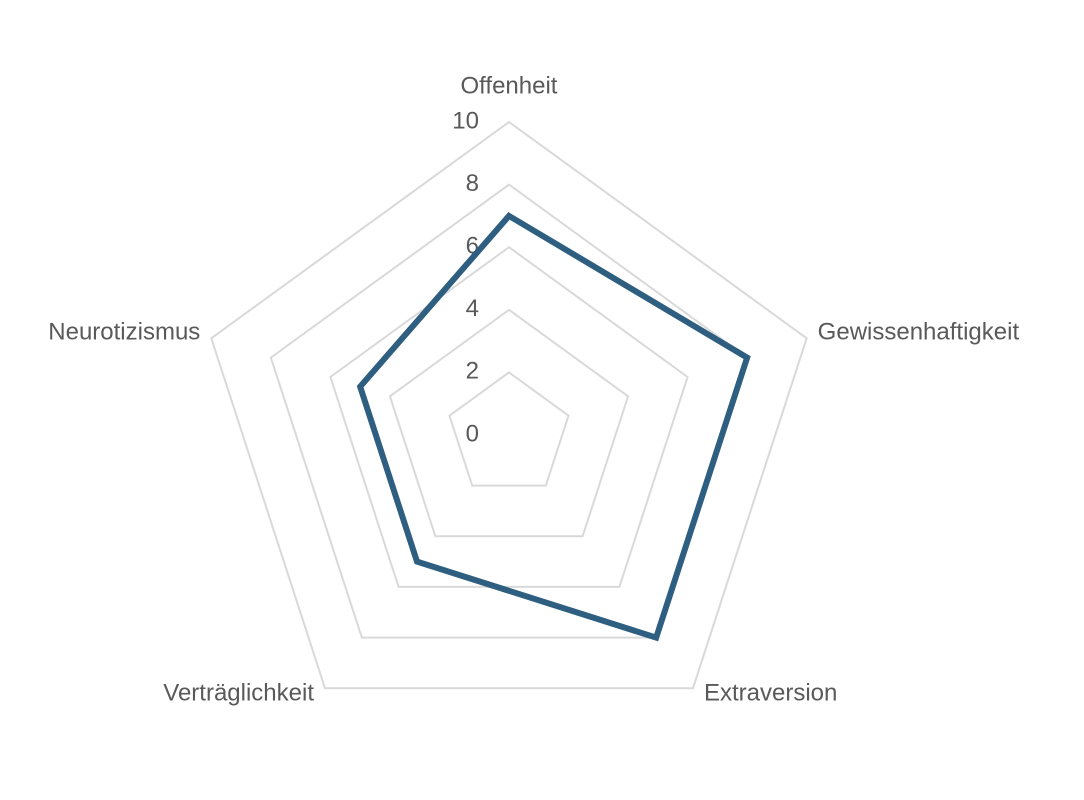 This screenshot has width=1084, height=800. Describe the element at coordinates (472, 371) in the screenshot. I see `r-tick-label: 2` at that location.